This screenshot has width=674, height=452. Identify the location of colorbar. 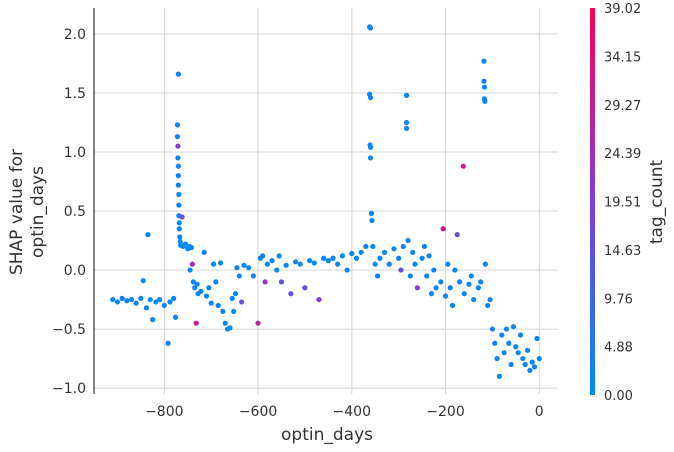
(592, 201).